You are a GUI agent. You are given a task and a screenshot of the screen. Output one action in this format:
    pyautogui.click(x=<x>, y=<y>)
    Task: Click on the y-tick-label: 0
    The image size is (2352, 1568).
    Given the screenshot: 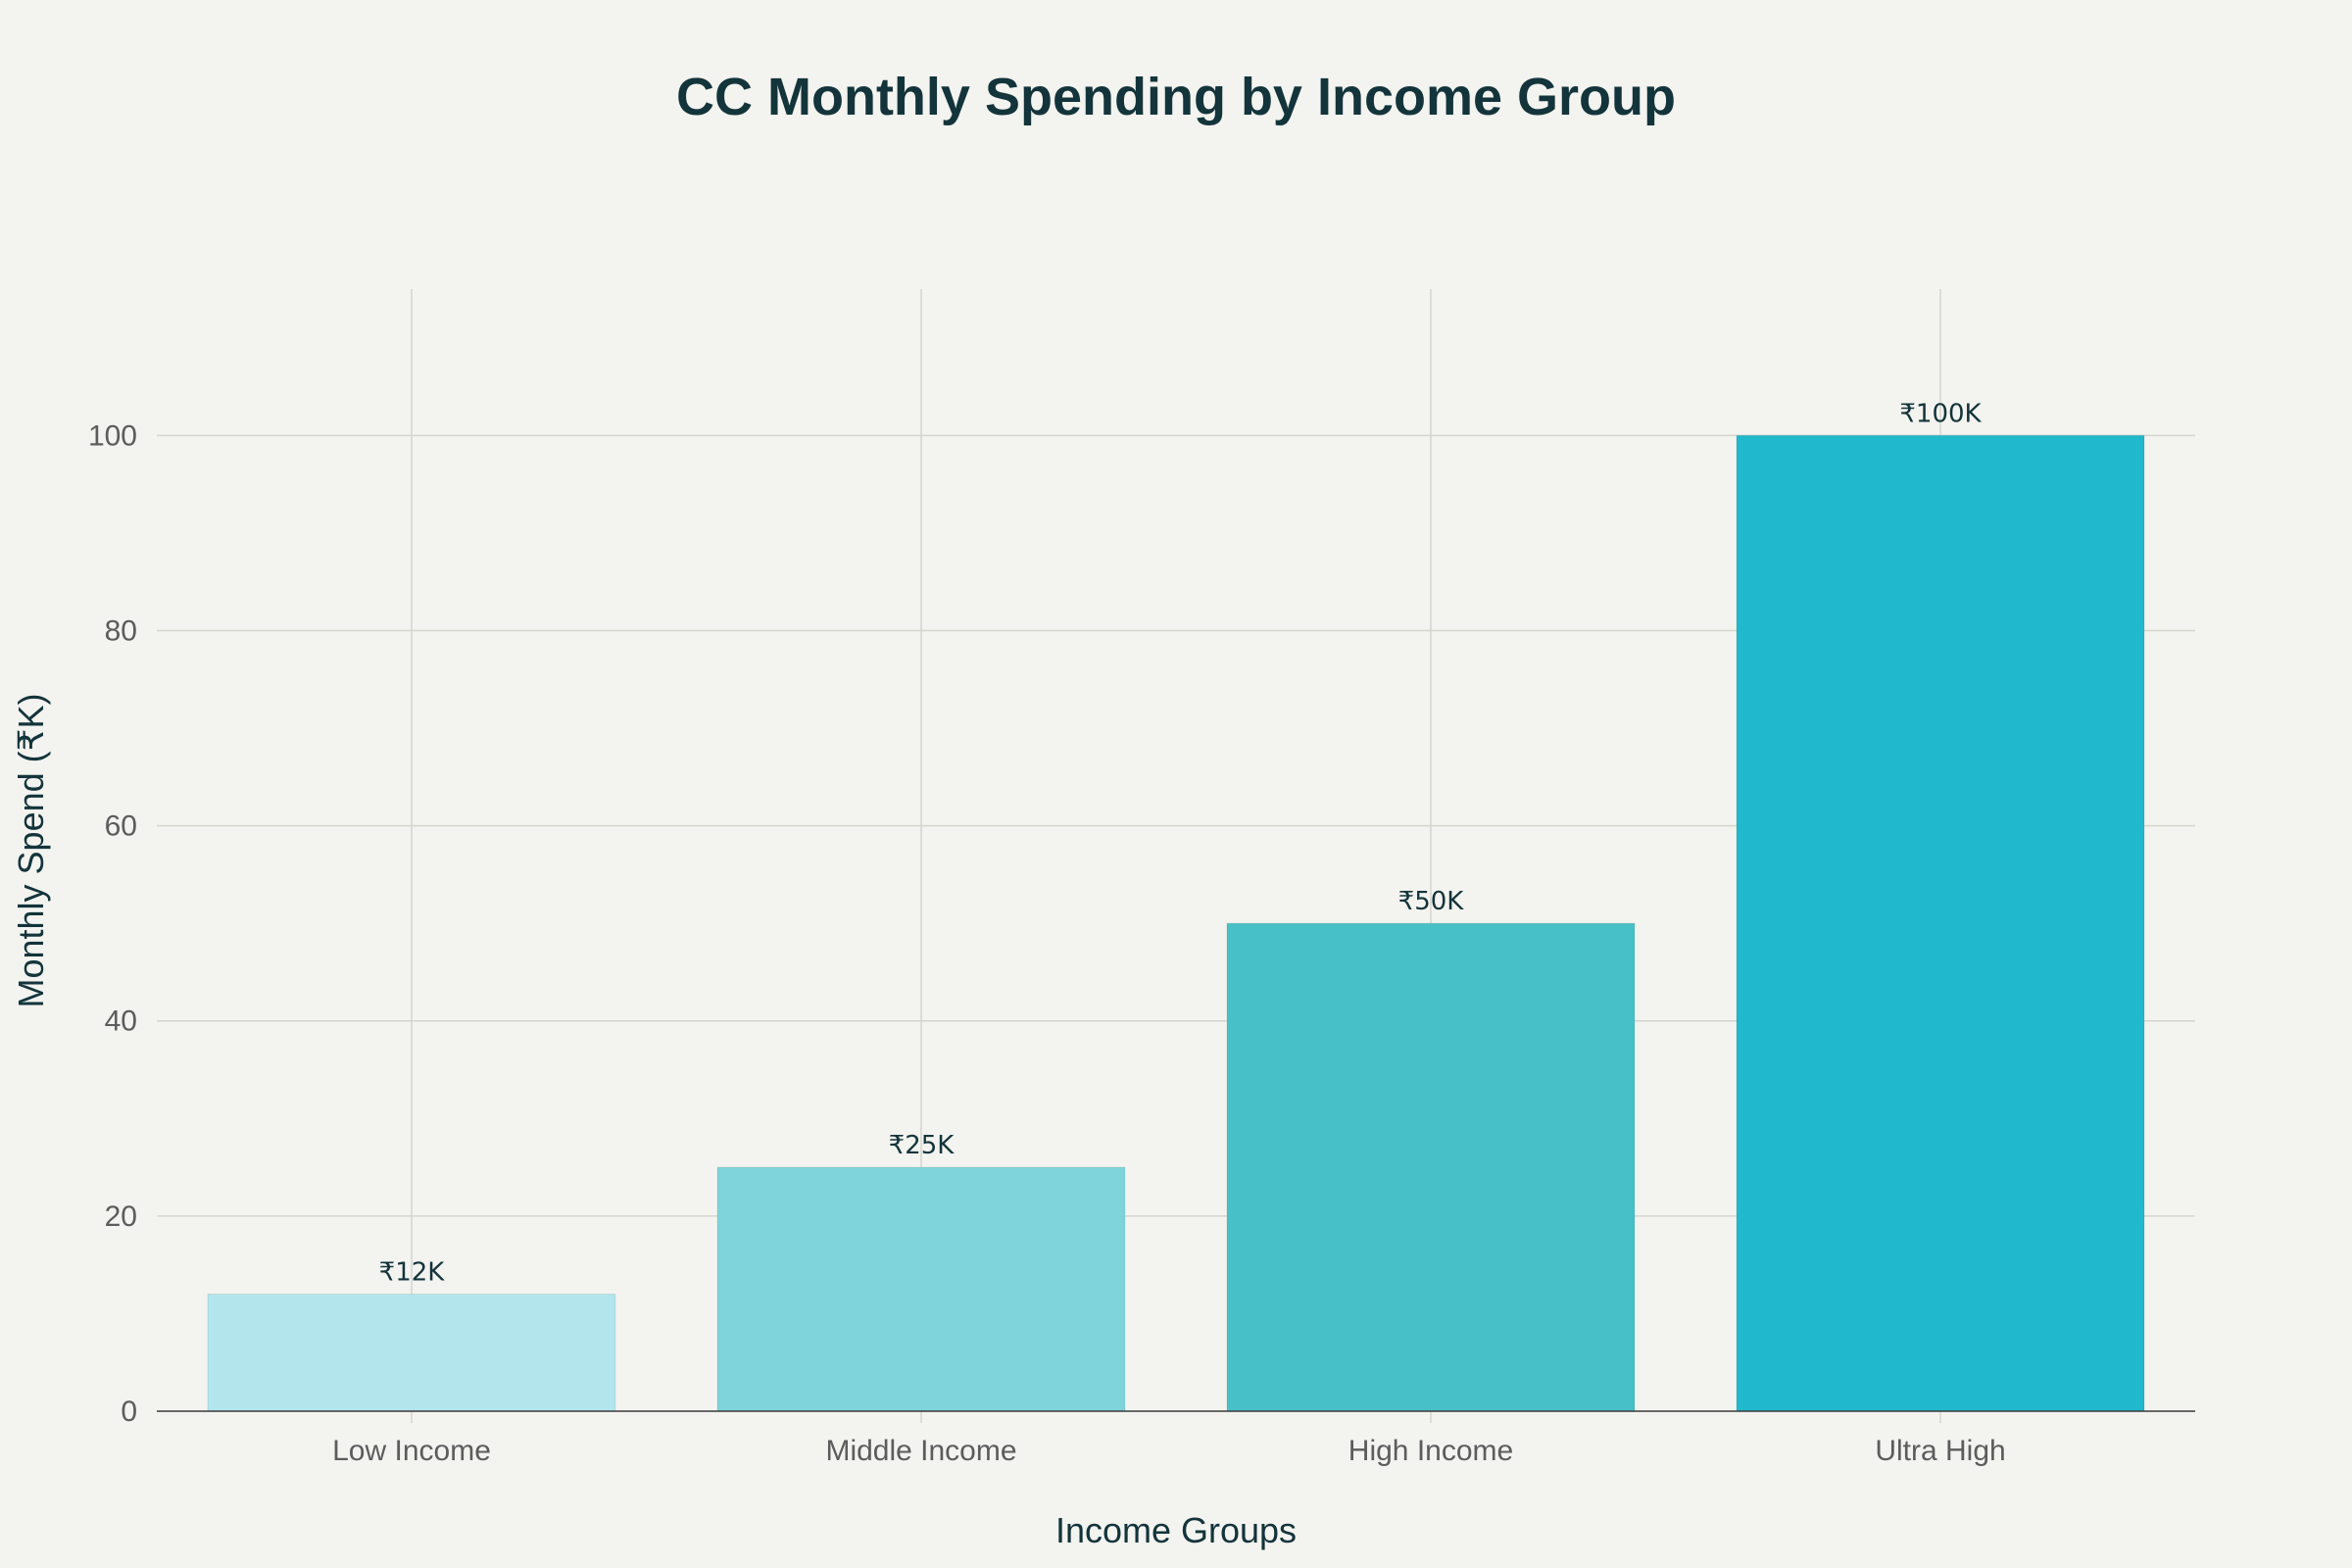 What is the action you would take?
    pyautogui.click(x=129, y=1412)
    